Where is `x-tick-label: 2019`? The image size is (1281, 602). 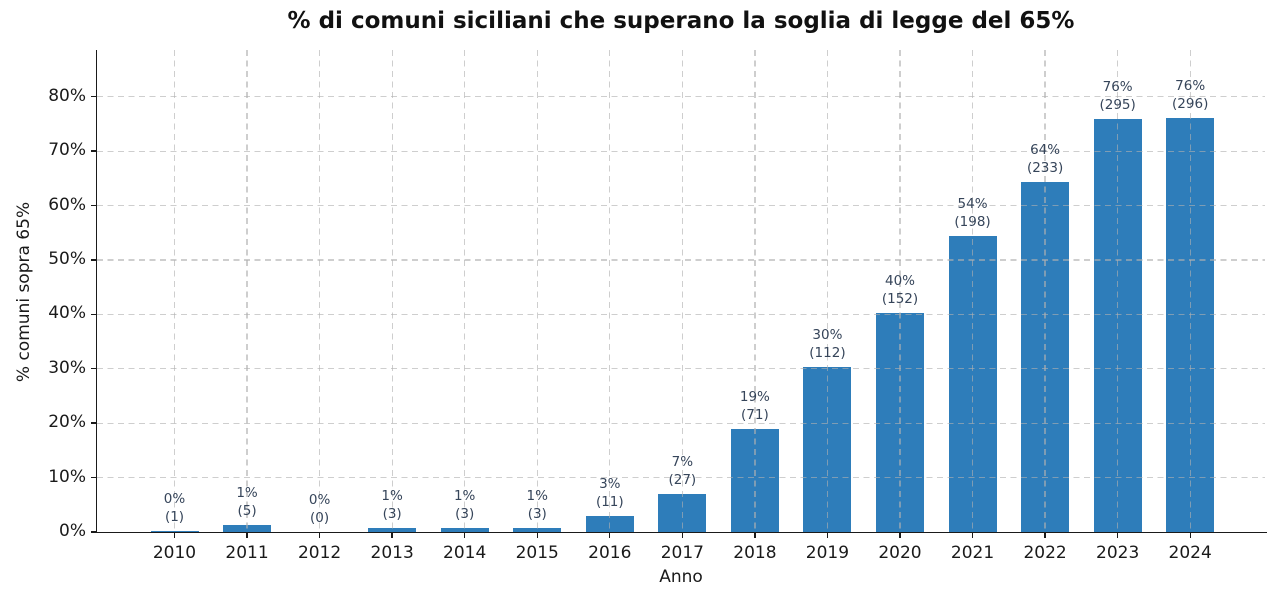
x-tick-label: 2019 is located at coordinates (827, 553).